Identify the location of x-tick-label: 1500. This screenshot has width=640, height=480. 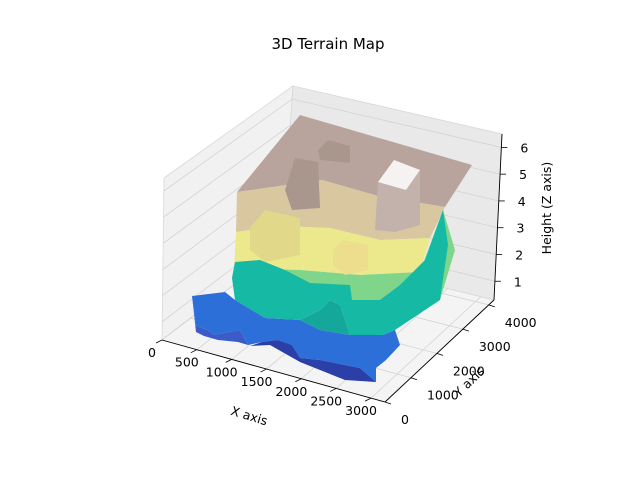
(257, 381).